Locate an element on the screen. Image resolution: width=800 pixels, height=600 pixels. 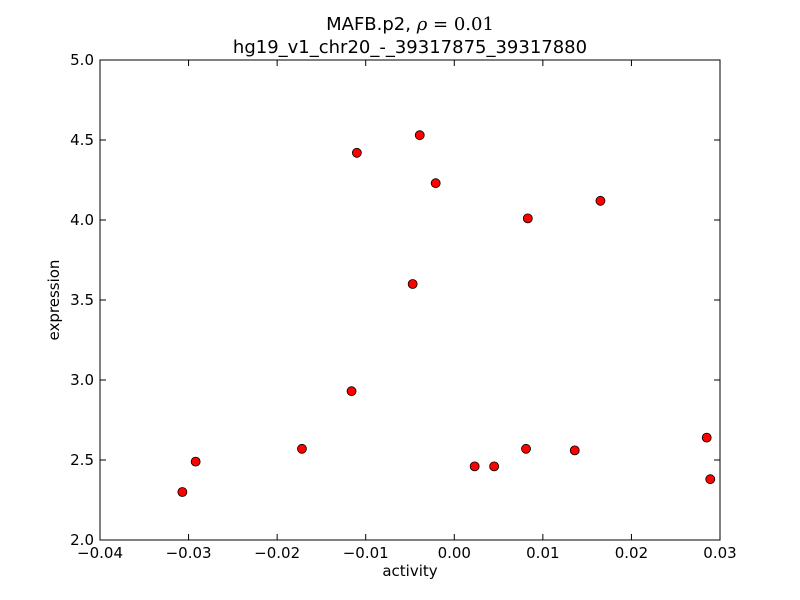
y-axis-label: expression is located at coordinates (54, 300).